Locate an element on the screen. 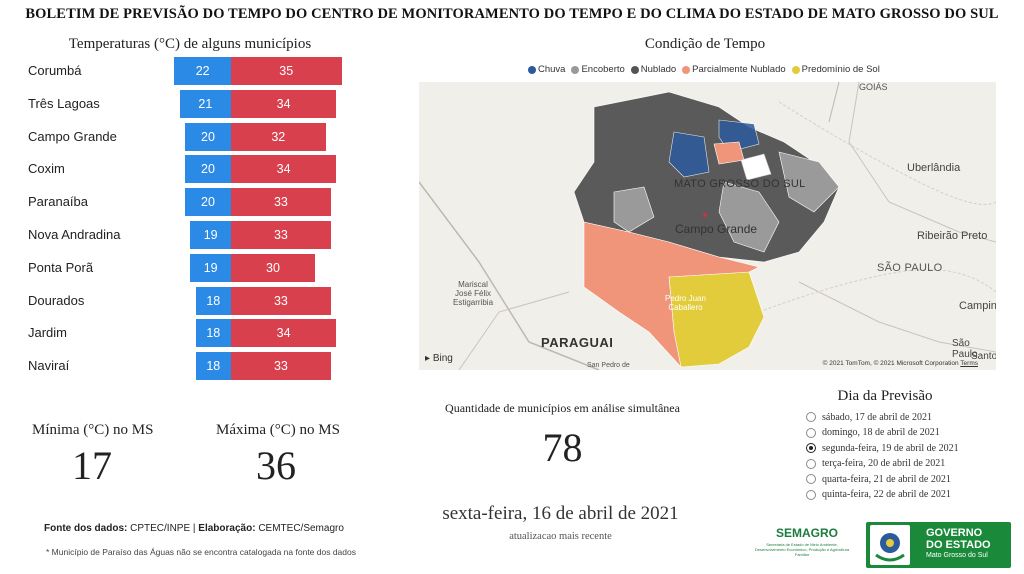  legend-item: Parcialmente Nublado is located at coordinates (734, 69).